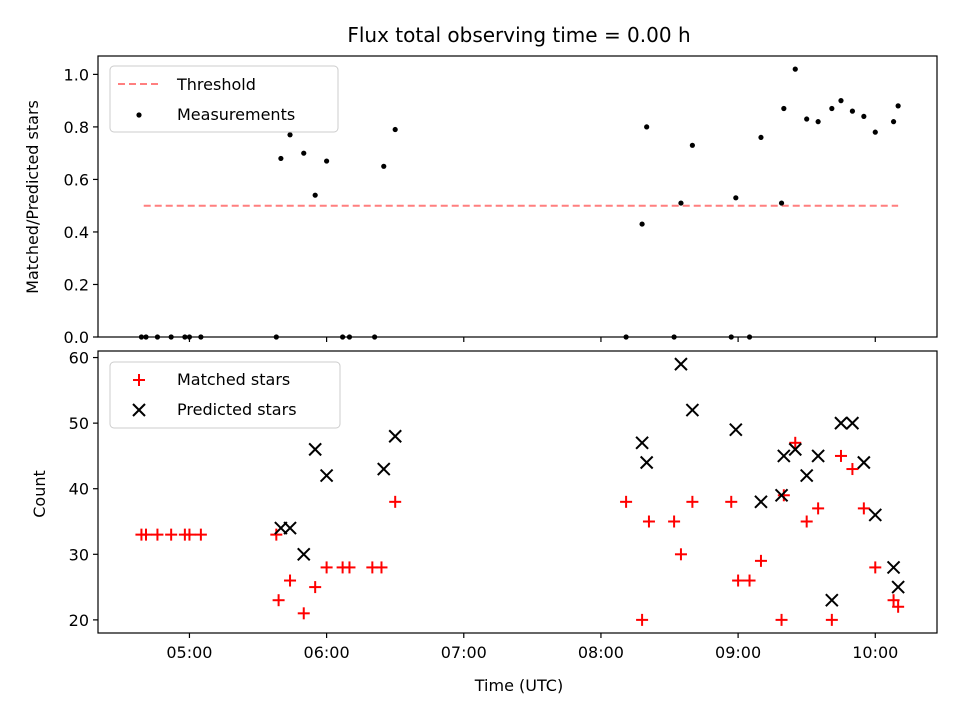 The width and height of the screenshot is (960, 720). I want to click on bottom-y-tick-label: 30, so click(79, 554).